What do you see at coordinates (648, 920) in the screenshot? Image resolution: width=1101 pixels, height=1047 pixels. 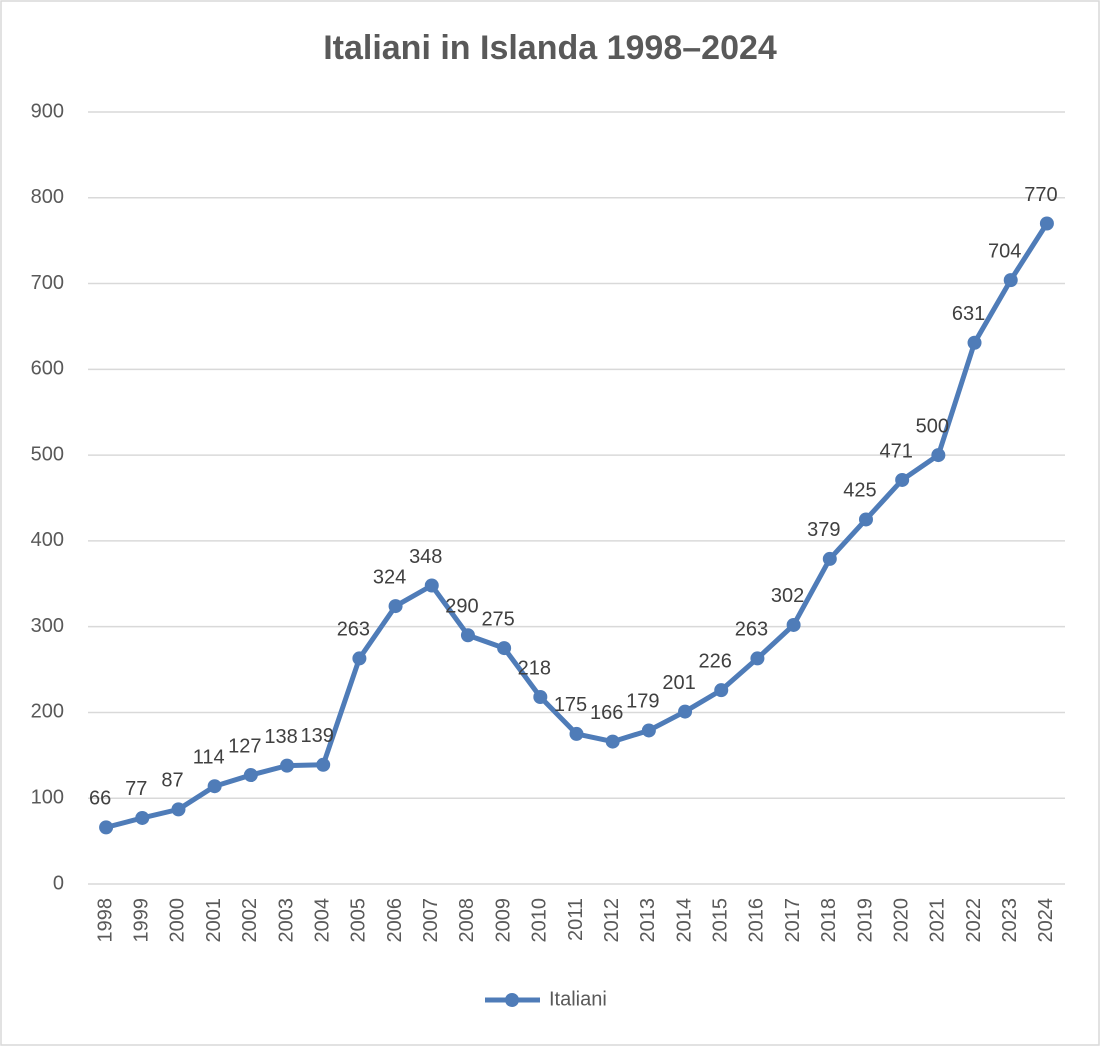 I see `x-tick-label: 2013` at bounding box center [648, 920].